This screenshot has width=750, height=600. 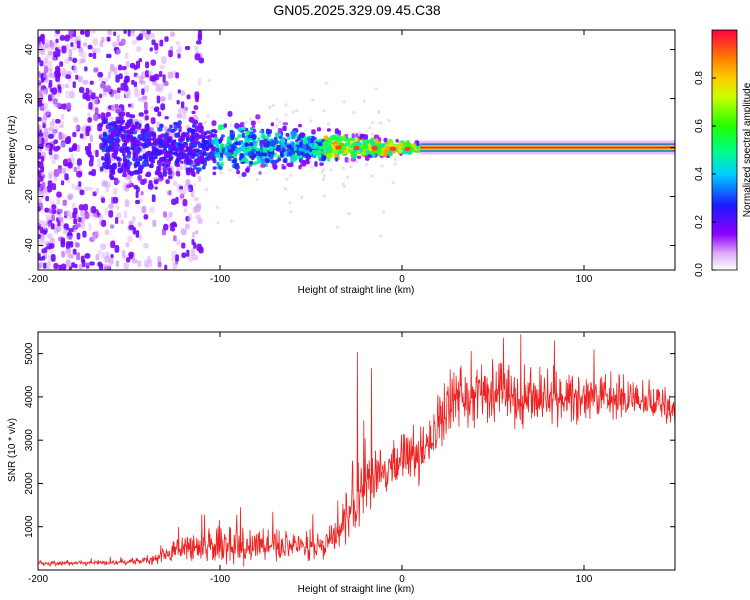 I want to click on y-tick-label: 20, so click(x=29, y=99).